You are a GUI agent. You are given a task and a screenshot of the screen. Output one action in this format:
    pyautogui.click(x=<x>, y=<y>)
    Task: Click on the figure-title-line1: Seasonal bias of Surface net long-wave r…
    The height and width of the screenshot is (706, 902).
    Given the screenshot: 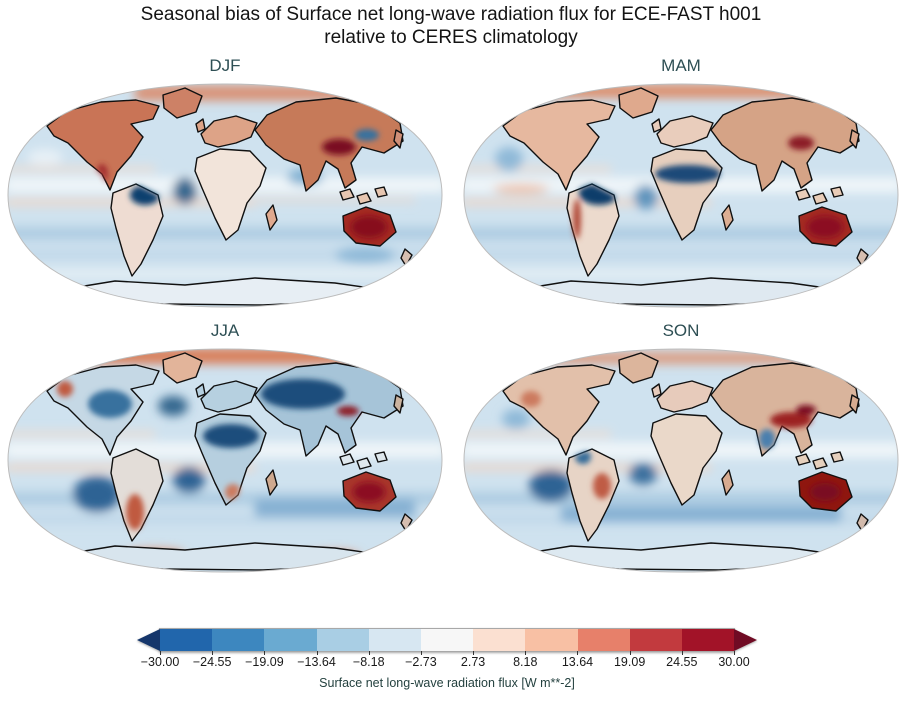 What is the action you would take?
    pyautogui.click(x=451, y=14)
    